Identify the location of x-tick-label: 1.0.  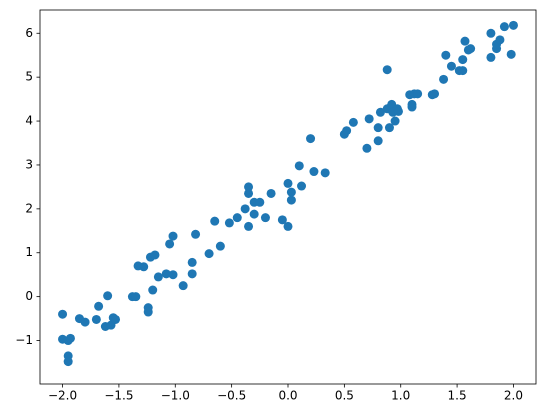
(400, 396).